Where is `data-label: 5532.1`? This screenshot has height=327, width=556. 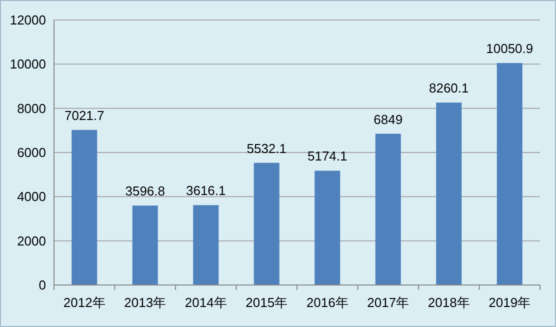
data-label: 5532.1 is located at coordinates (266, 148).